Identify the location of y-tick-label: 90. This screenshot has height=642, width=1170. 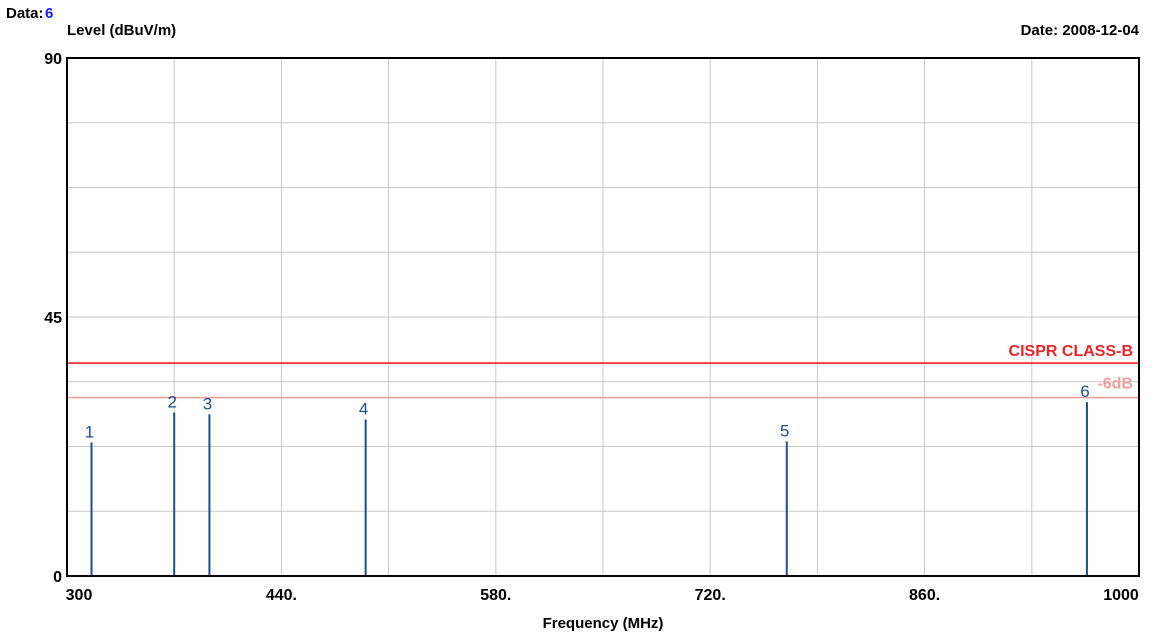
(53, 59).